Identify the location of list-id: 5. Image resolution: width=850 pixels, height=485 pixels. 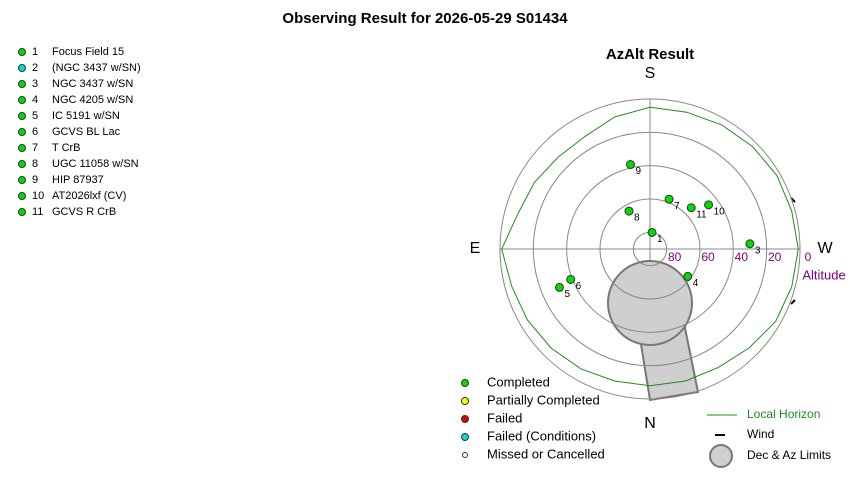
(35, 116).